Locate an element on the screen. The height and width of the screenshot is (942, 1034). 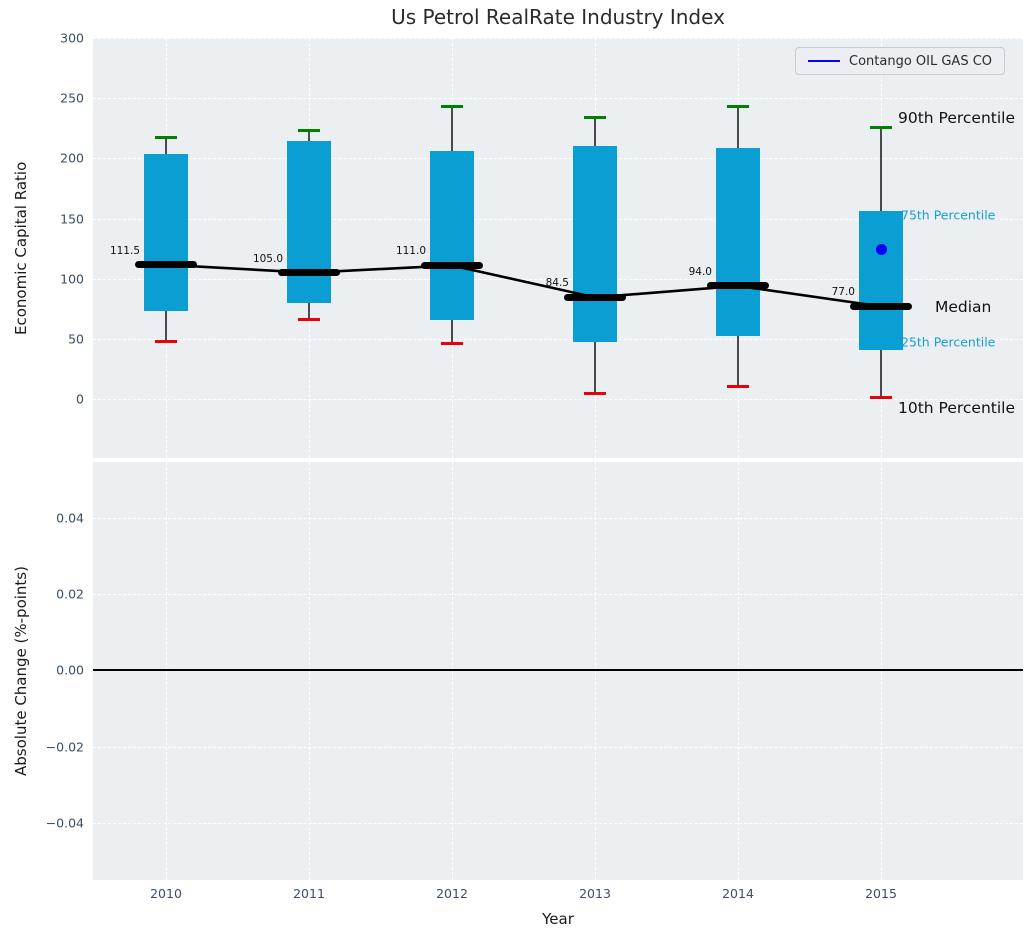
median-value-label-2010: 111.5 is located at coordinates (124, 250).